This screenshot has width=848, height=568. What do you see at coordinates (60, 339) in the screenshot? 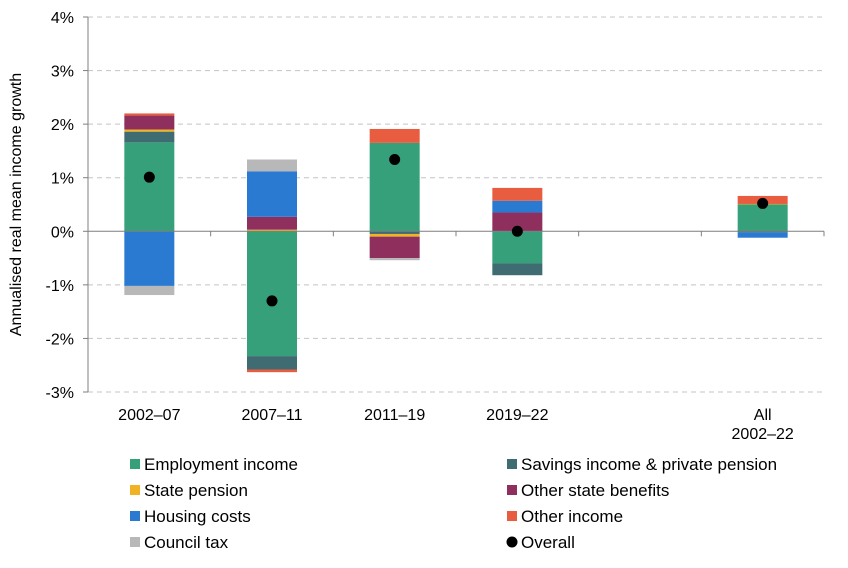
I see `y-tick-label: -2%` at bounding box center [60, 339].